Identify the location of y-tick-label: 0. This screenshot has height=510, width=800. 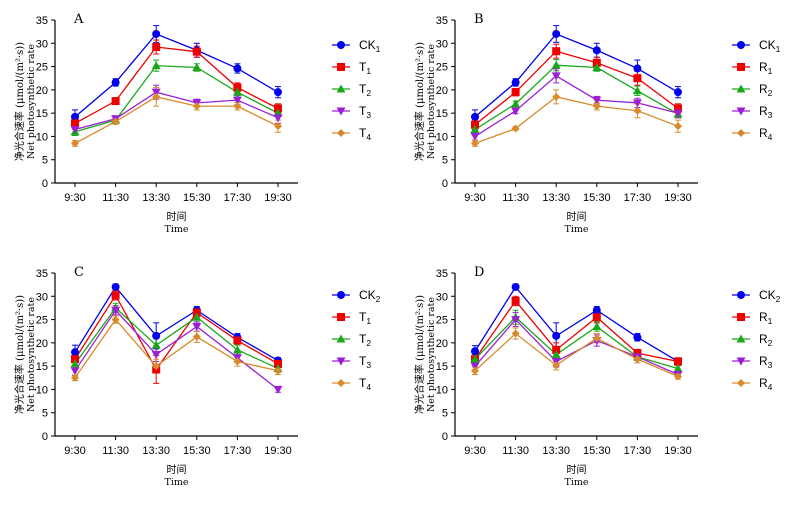
(45, 437).